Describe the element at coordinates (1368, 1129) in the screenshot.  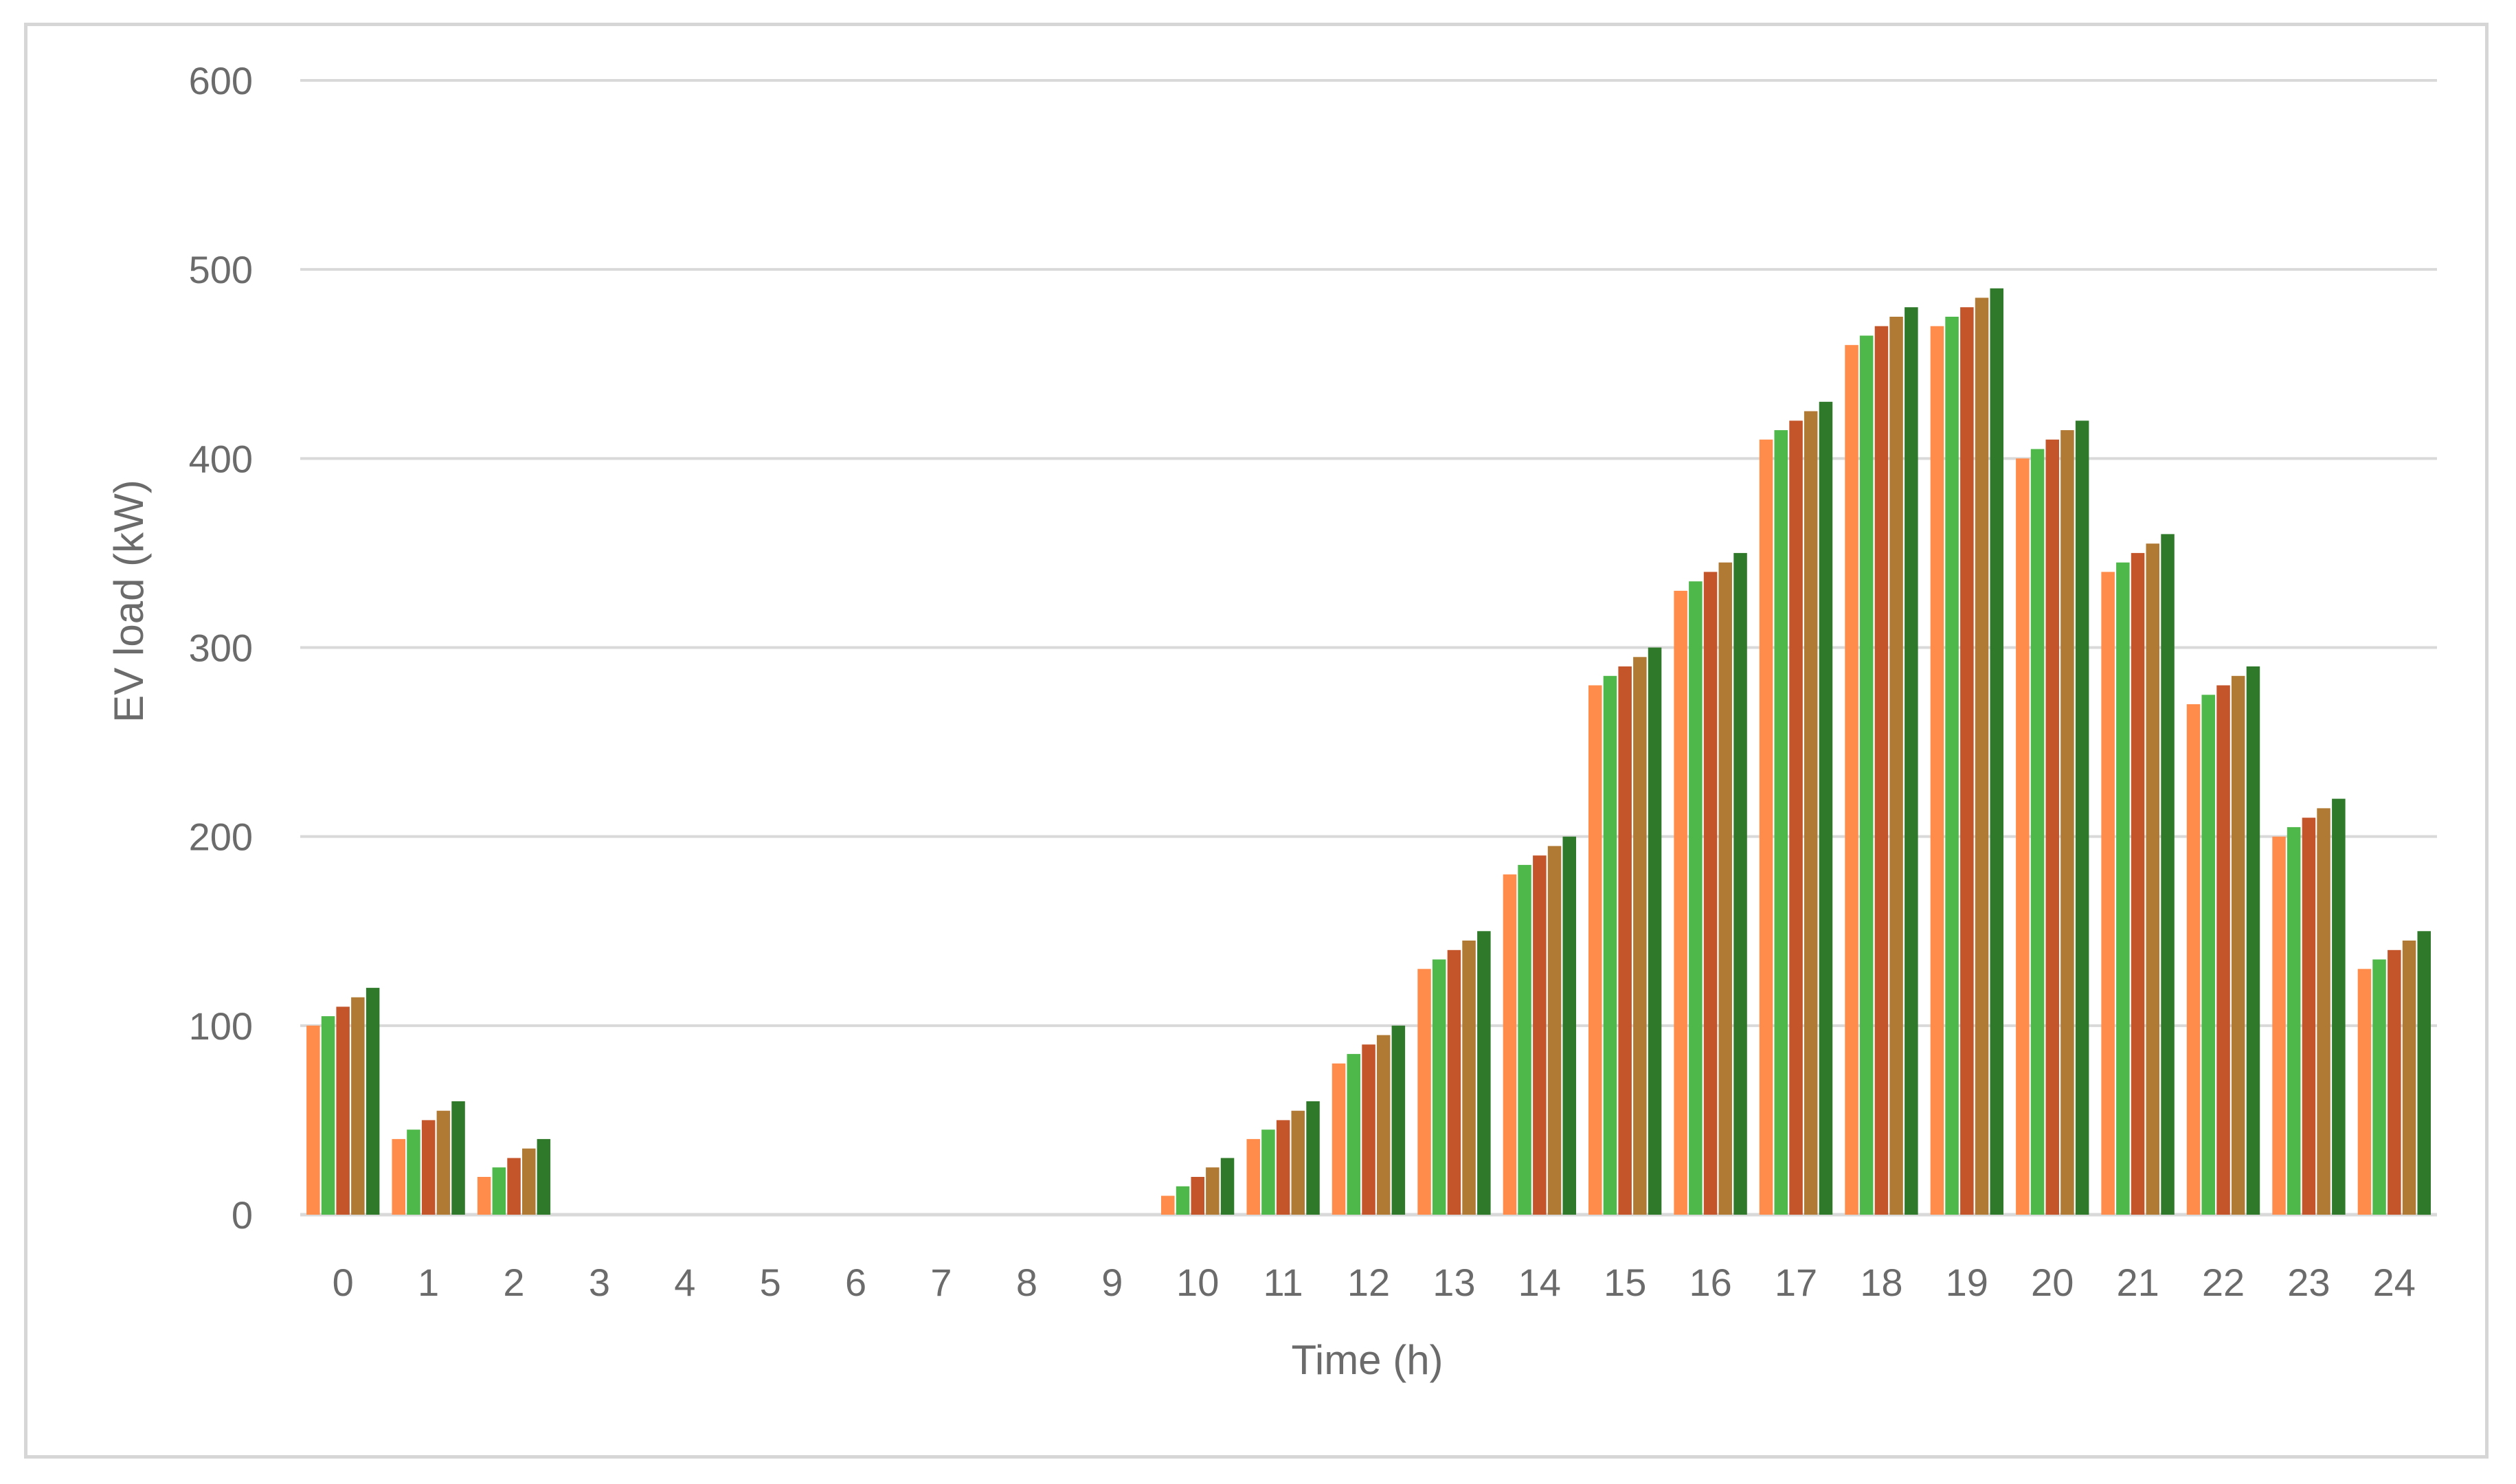
I see `bar-h12-s3` at that location.